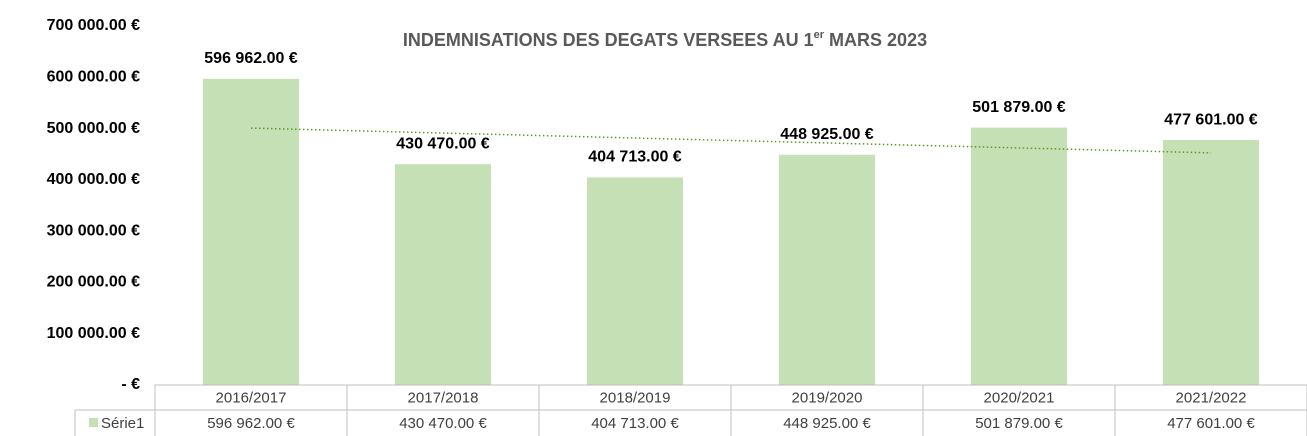 This screenshot has width=1307, height=436. I want to click on legend-label: Série1, so click(122, 423).